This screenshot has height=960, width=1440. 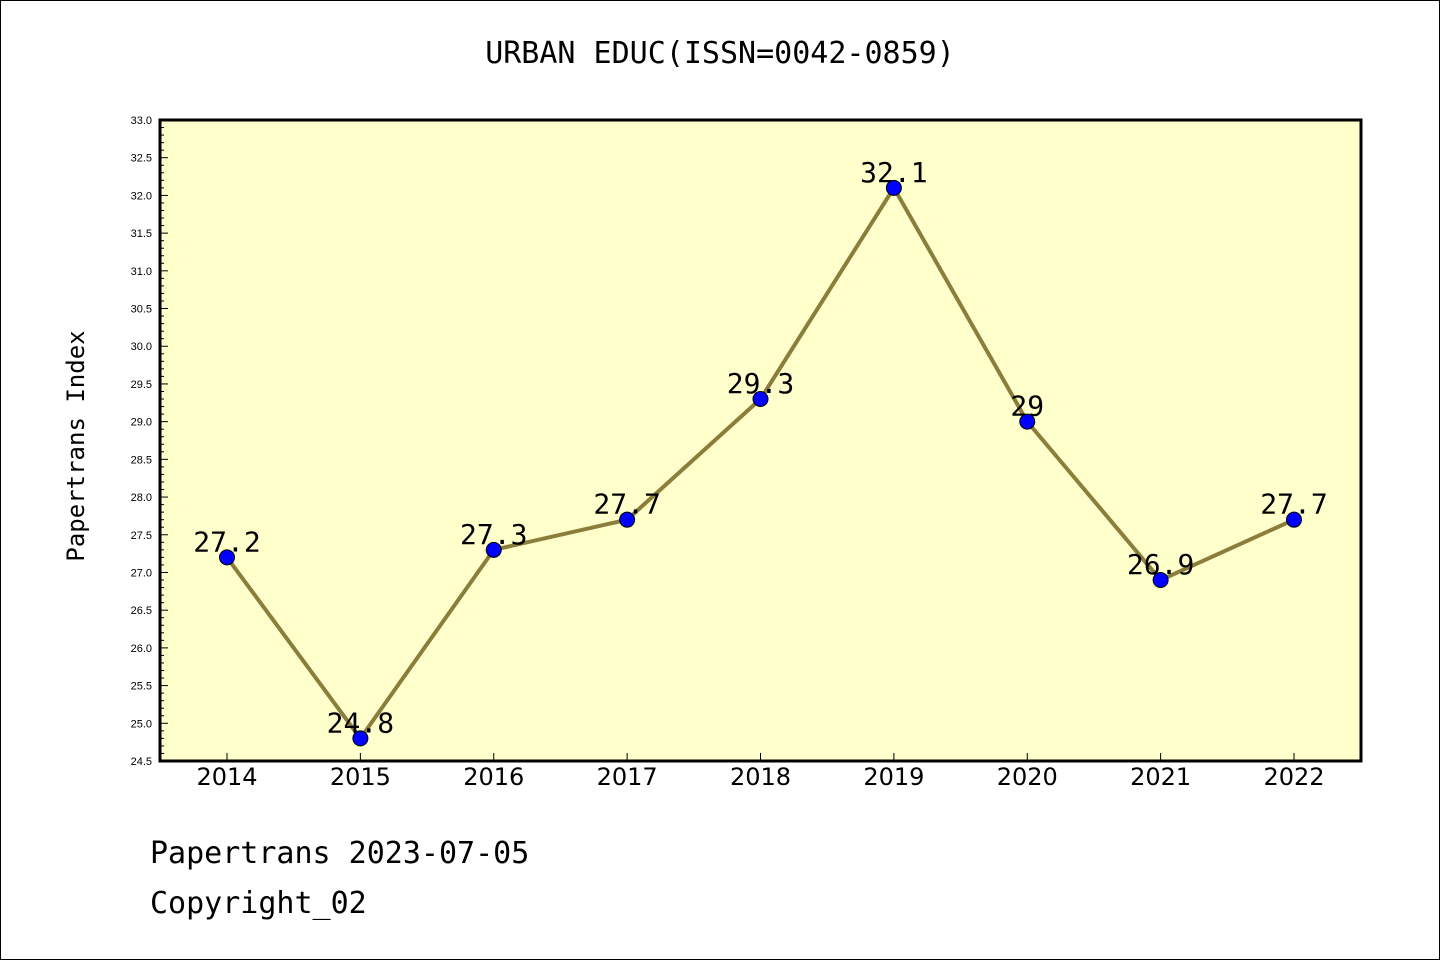 I want to click on data-label: 29, so click(x=1027, y=406).